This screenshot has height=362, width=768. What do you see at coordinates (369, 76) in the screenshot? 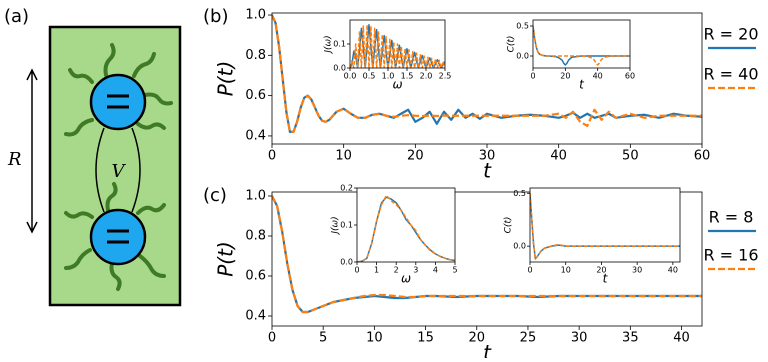
I see `x-tick-label: 0.5` at bounding box center [369, 76].